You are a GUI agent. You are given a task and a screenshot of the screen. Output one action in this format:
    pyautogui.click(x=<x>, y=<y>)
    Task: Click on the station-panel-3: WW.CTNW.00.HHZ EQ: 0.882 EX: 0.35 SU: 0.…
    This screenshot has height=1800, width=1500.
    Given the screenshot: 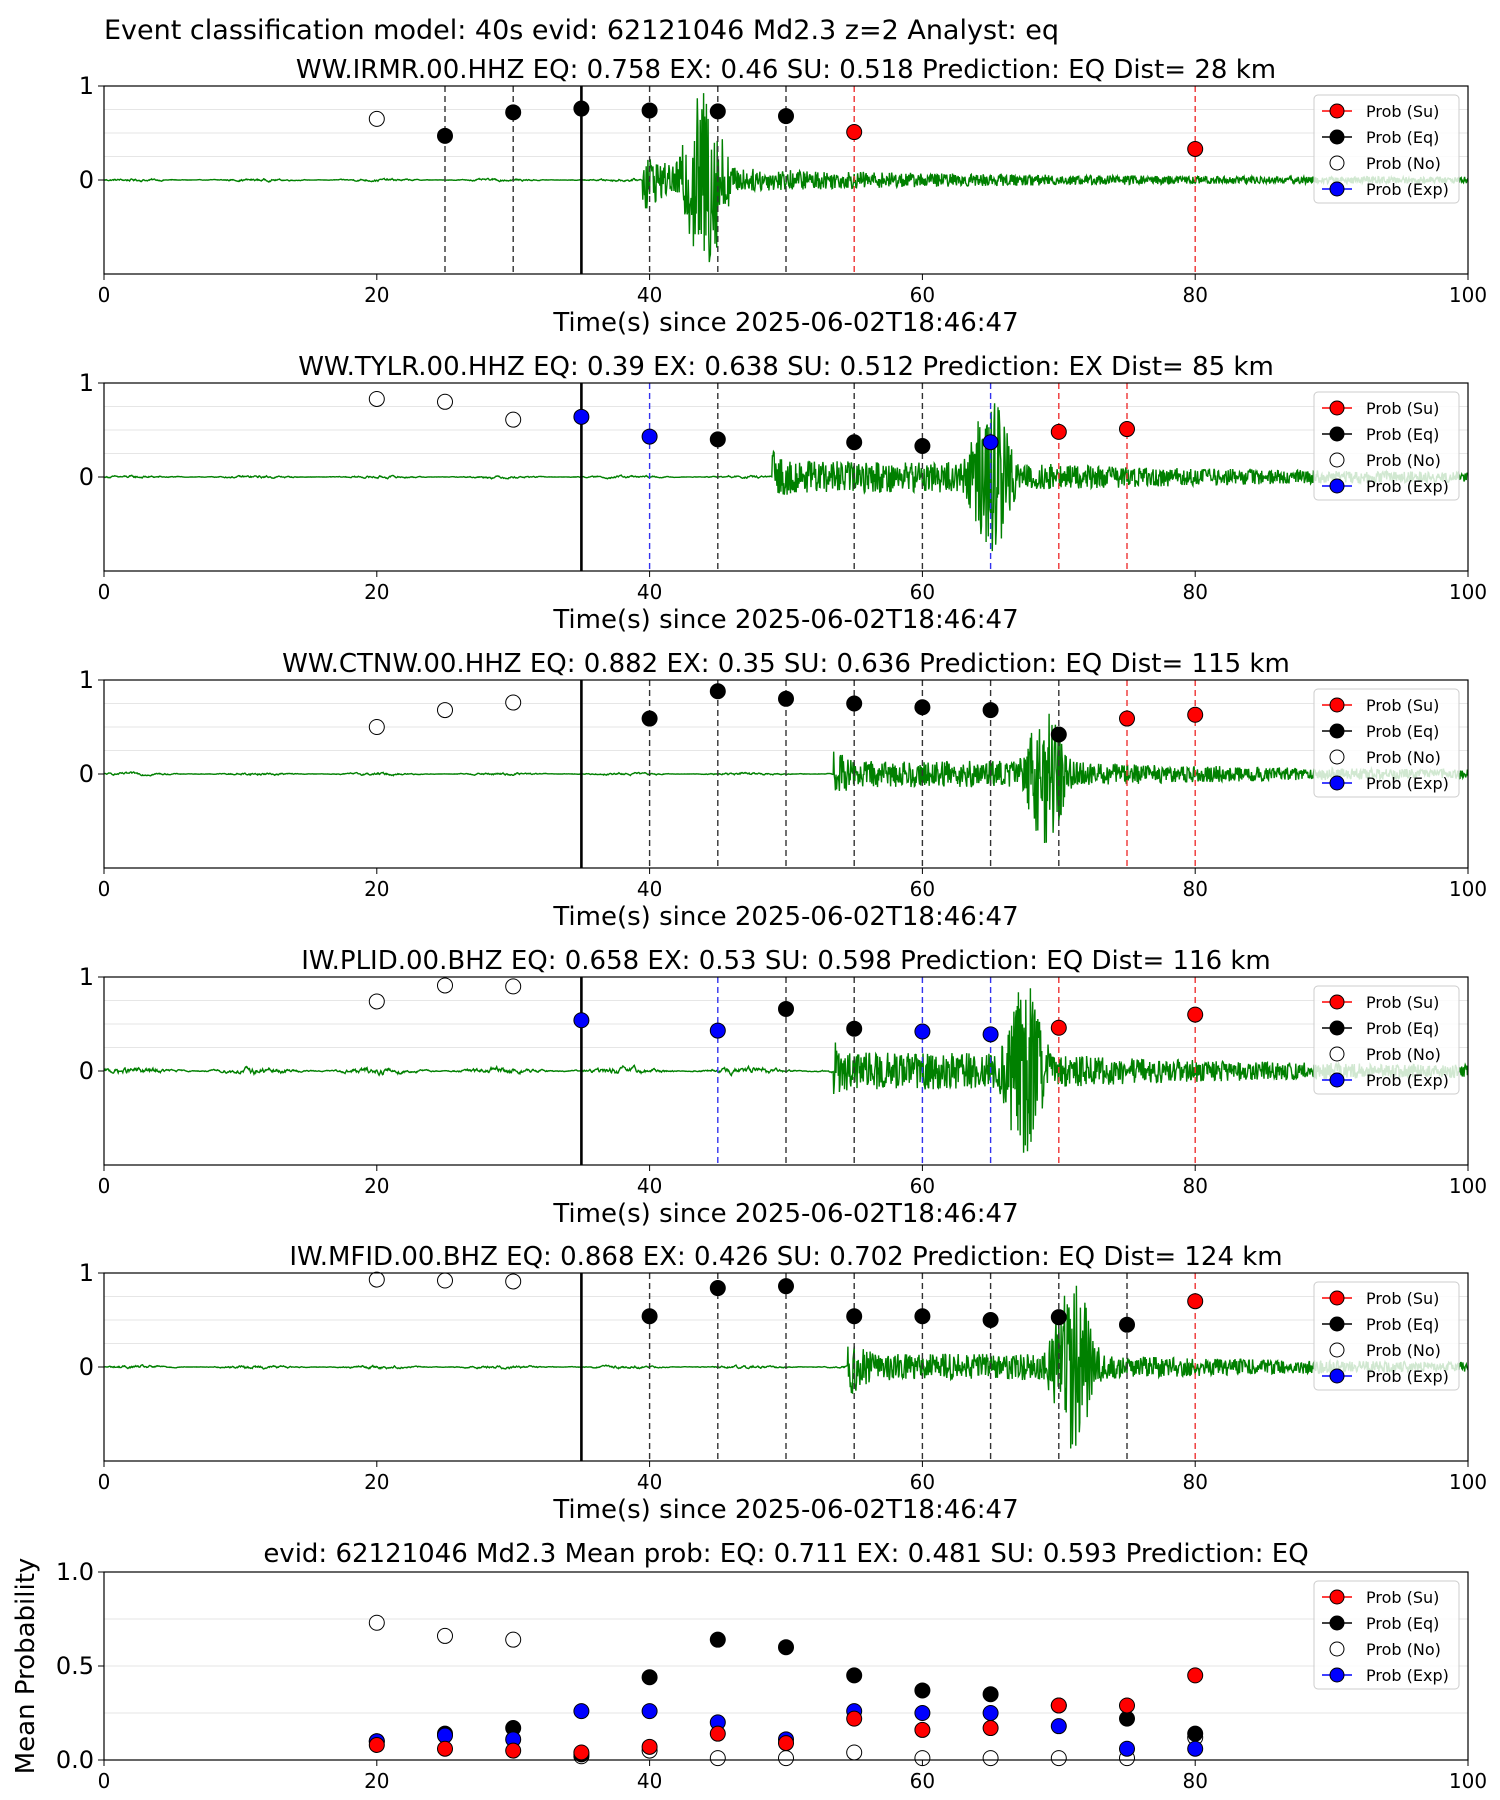 What is the action you would take?
    pyautogui.click(x=783, y=790)
    